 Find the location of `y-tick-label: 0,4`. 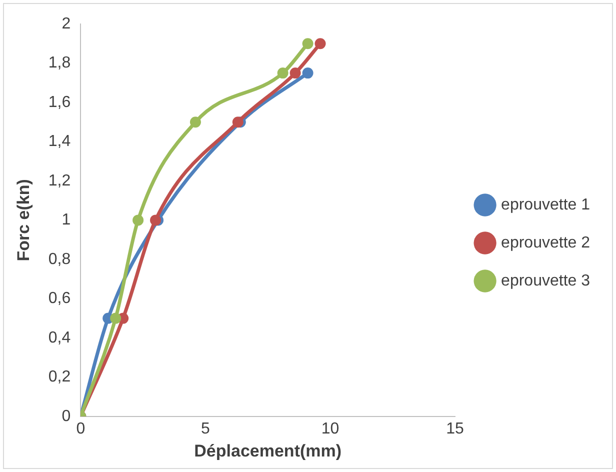

y-tick-label: 0,4 is located at coordinates (59, 337).